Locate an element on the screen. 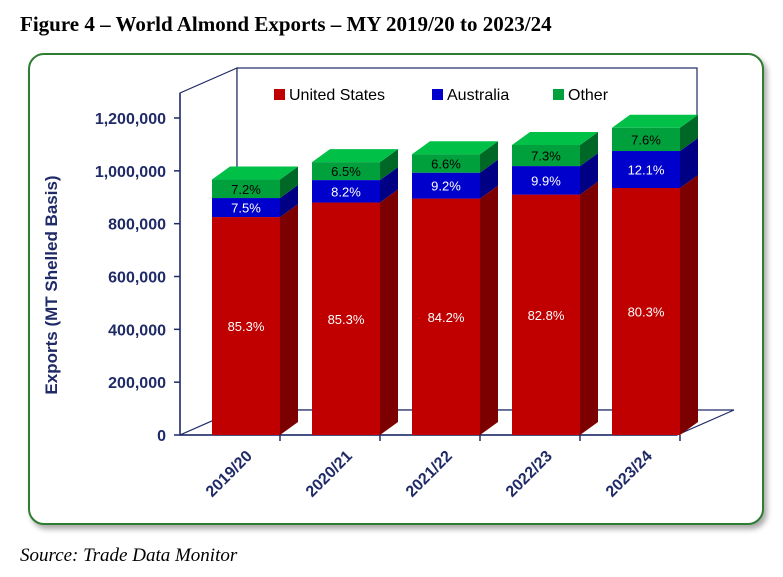 The width and height of the screenshot is (783, 577). data-label: 6.6% is located at coordinates (446, 163).